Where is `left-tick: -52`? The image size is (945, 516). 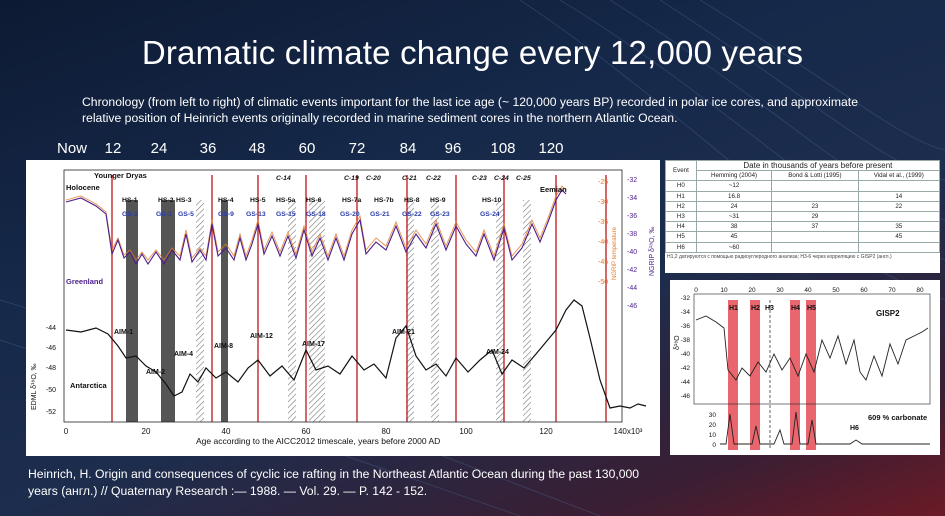
left-tick: -52 is located at coordinates (51, 412).